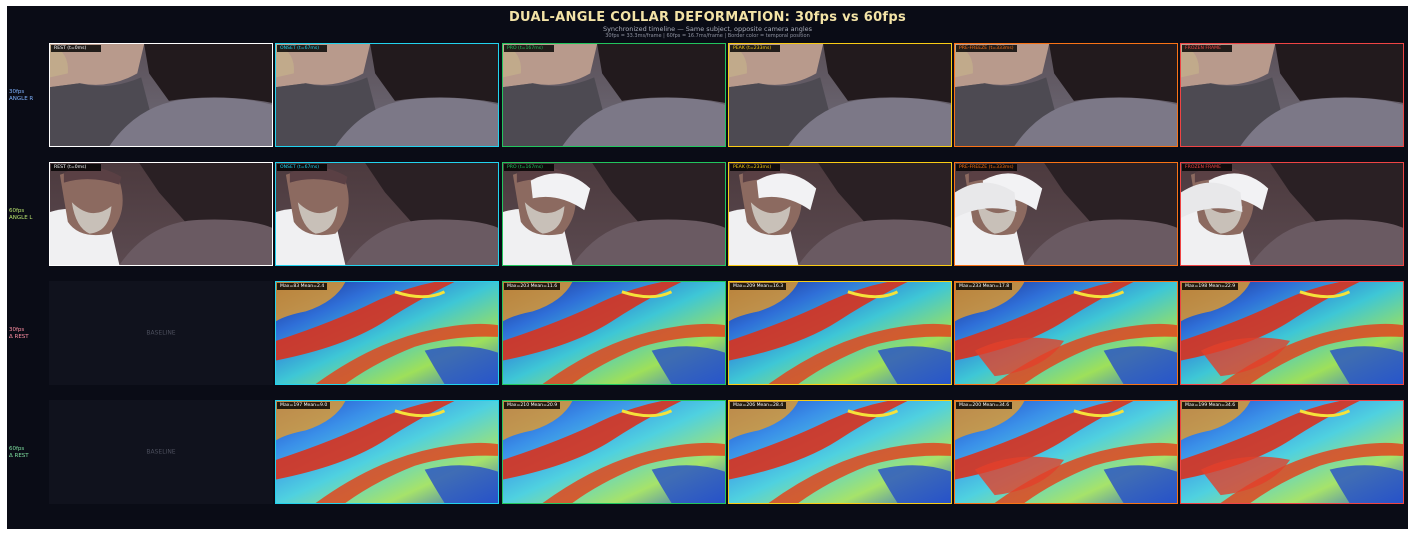 This screenshot has height=533, width=1415. What do you see at coordinates (1210, 405) in the screenshot?
I see `diff-stats-label: Max=199 Mean=34.6` at bounding box center [1210, 405].